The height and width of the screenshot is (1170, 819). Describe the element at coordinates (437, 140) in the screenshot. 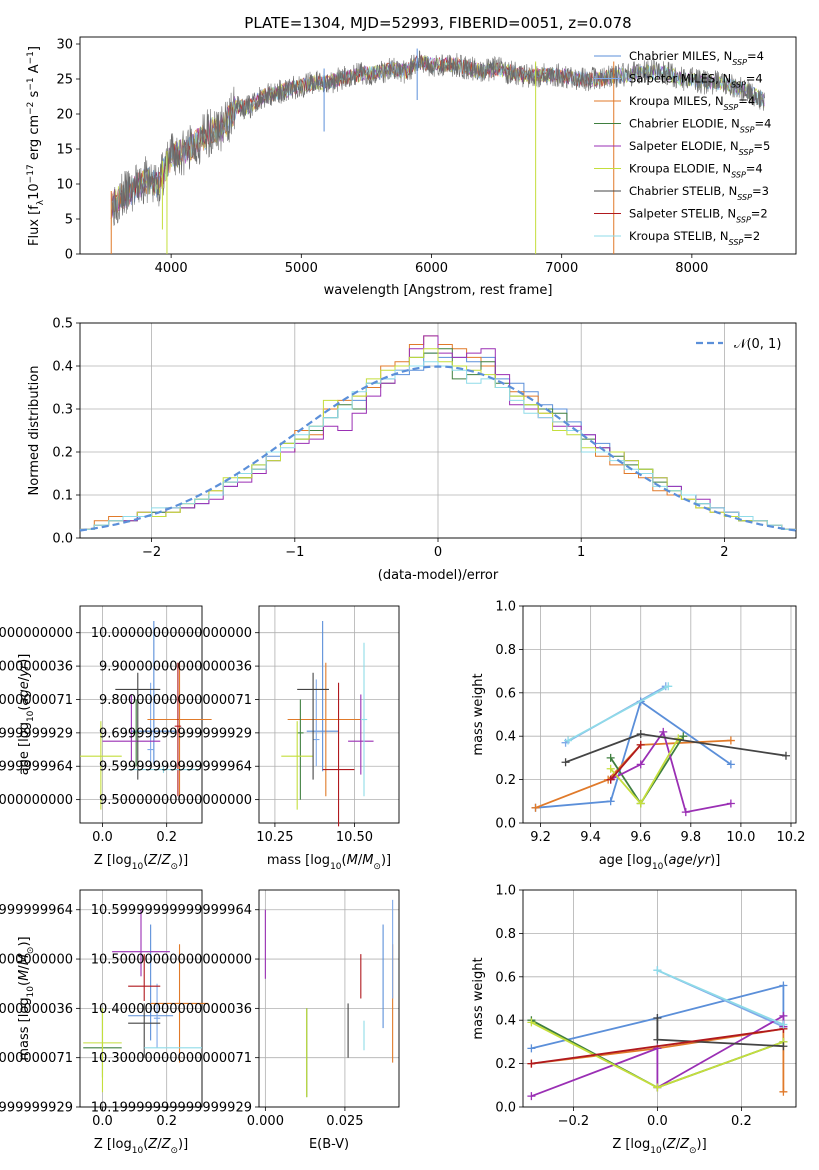

I see `observed-spectrum` at that location.